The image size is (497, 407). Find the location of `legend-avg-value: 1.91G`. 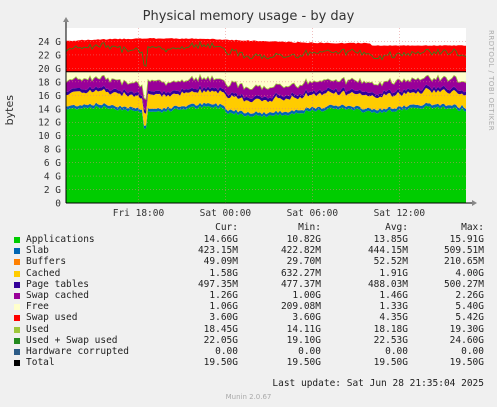

legend-avg-value: 1.91G is located at coordinates (393, 273).